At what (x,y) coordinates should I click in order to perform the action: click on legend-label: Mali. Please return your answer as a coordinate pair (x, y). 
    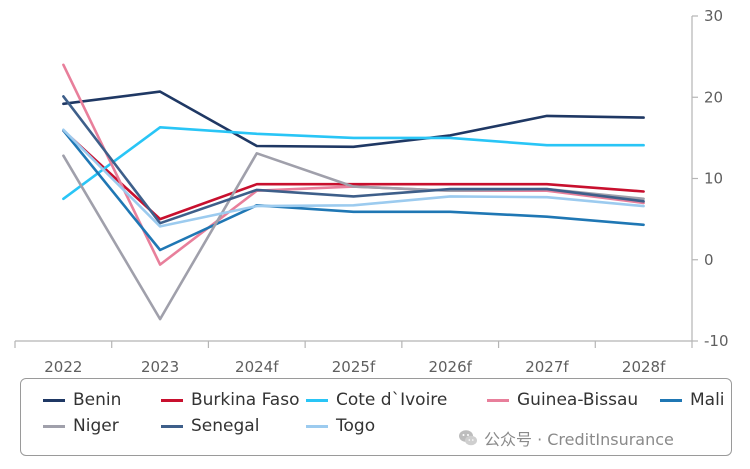
    Looking at the image, I should click on (707, 400).